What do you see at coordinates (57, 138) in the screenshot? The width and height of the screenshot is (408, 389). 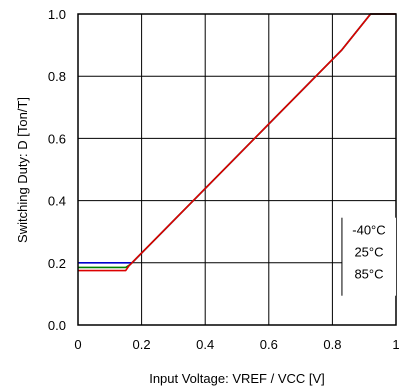 I see `y-tick-label: 0.6` at bounding box center [57, 138].